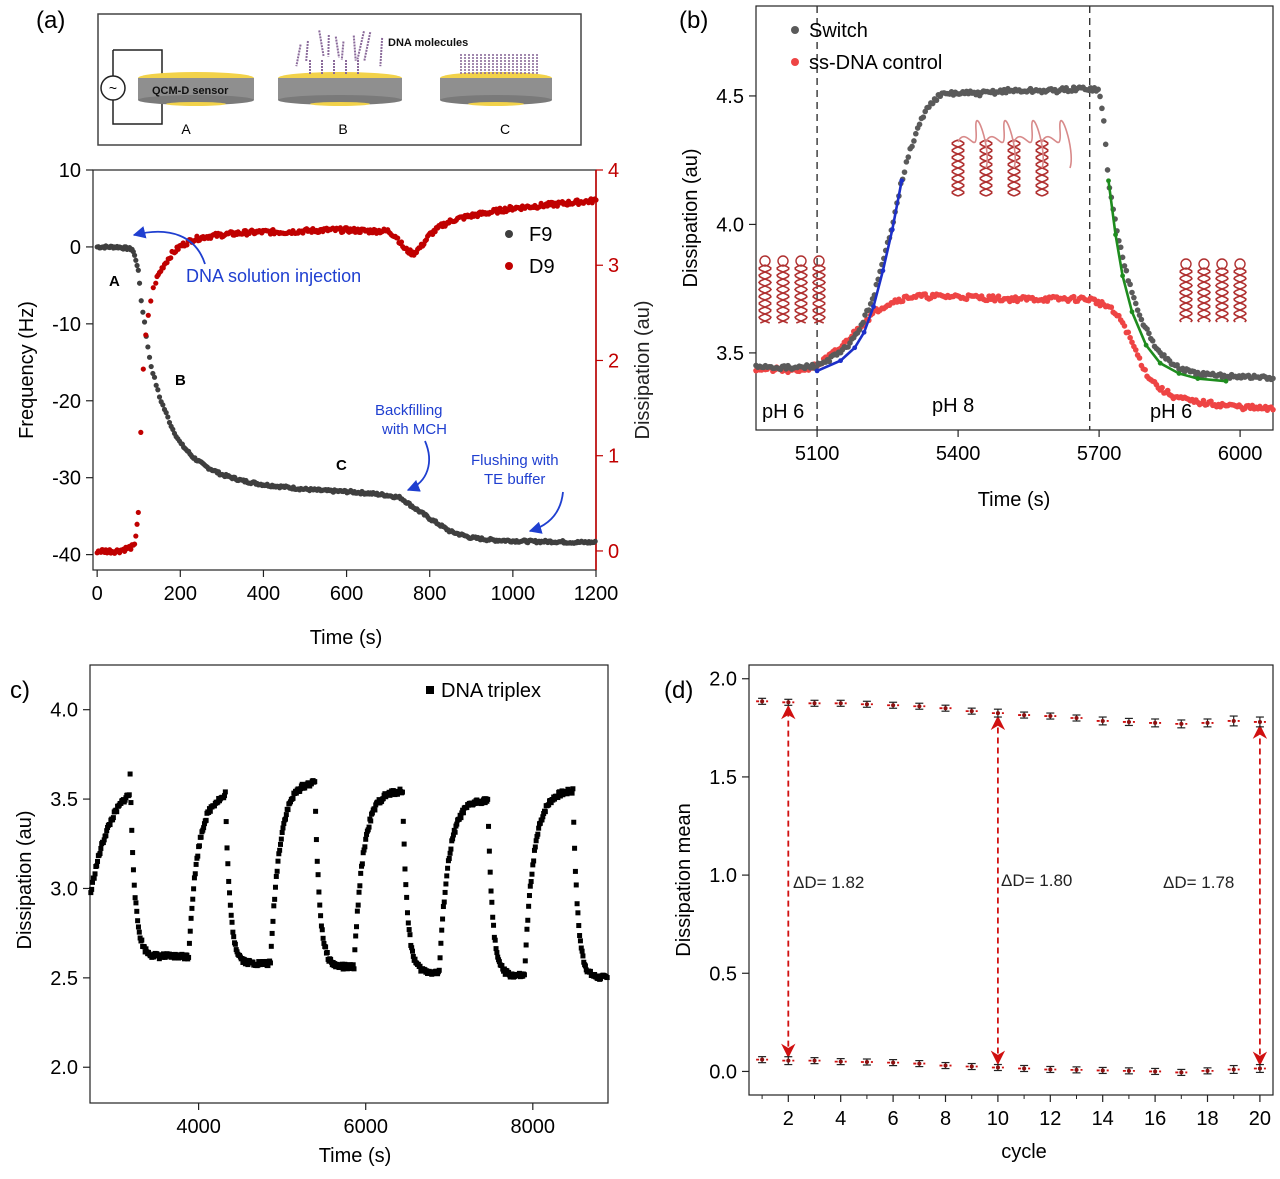 The width and height of the screenshot is (1280, 1179). Describe the element at coordinates (1240, 454) in the screenshot. I see `x-tick-label: 6000` at that location.